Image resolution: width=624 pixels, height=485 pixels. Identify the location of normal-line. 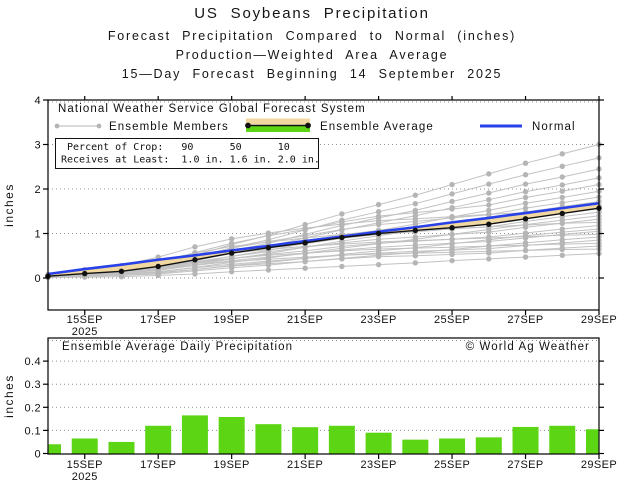
(323, 238).